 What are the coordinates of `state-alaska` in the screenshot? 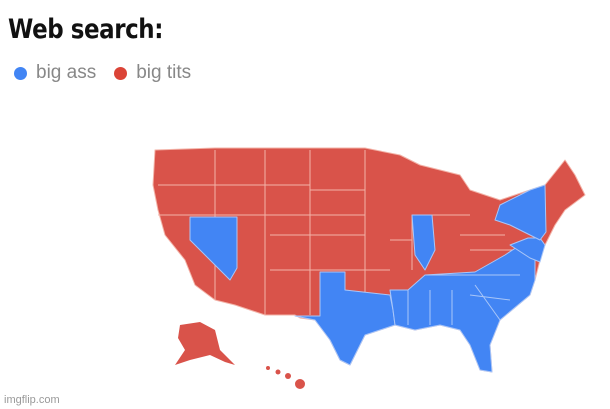 It's located at (205, 343).